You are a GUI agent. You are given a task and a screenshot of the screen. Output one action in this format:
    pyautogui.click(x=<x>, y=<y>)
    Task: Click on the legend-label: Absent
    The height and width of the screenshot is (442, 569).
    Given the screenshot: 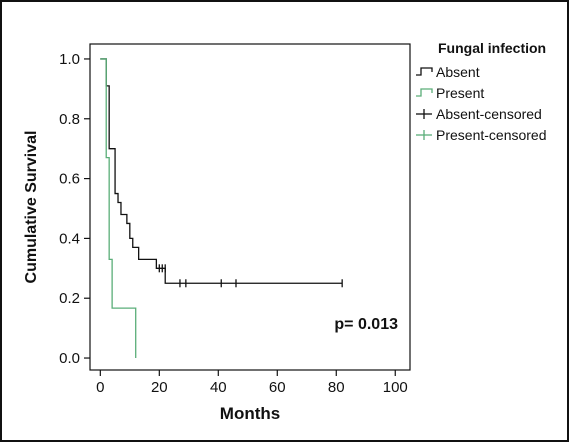 What is the action you would take?
    pyautogui.click(x=458, y=72)
    